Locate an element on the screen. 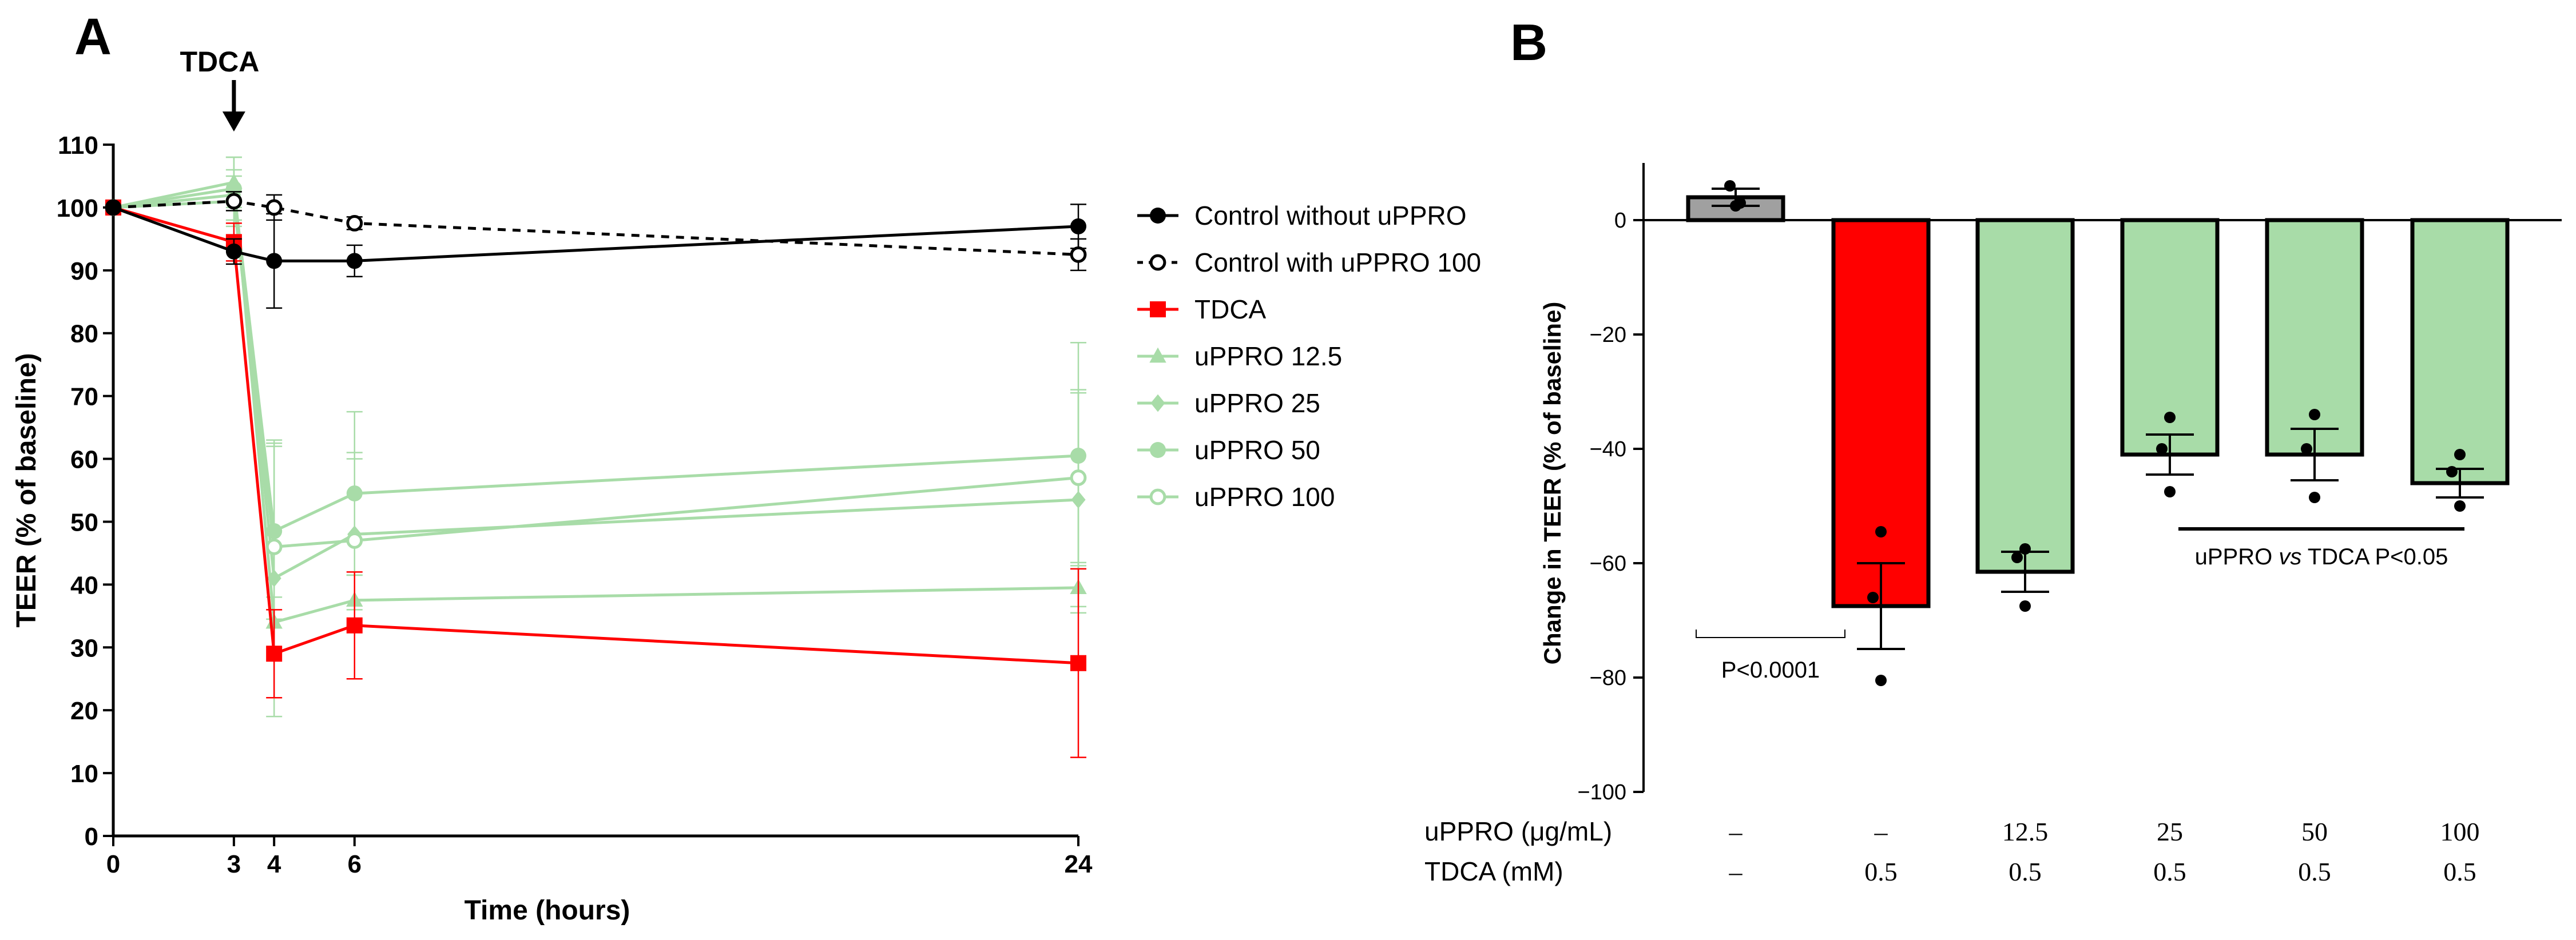  bar-group-u50 is located at coordinates (2314, 360).